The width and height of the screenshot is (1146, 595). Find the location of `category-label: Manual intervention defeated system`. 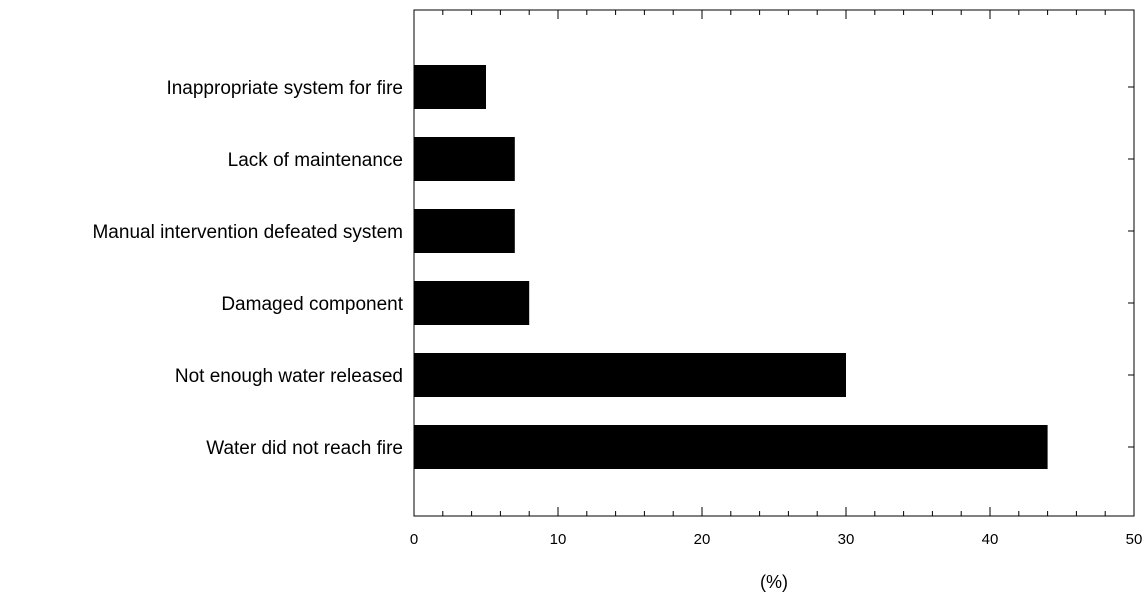

category-label: Manual intervention defeated system is located at coordinates (247, 232).